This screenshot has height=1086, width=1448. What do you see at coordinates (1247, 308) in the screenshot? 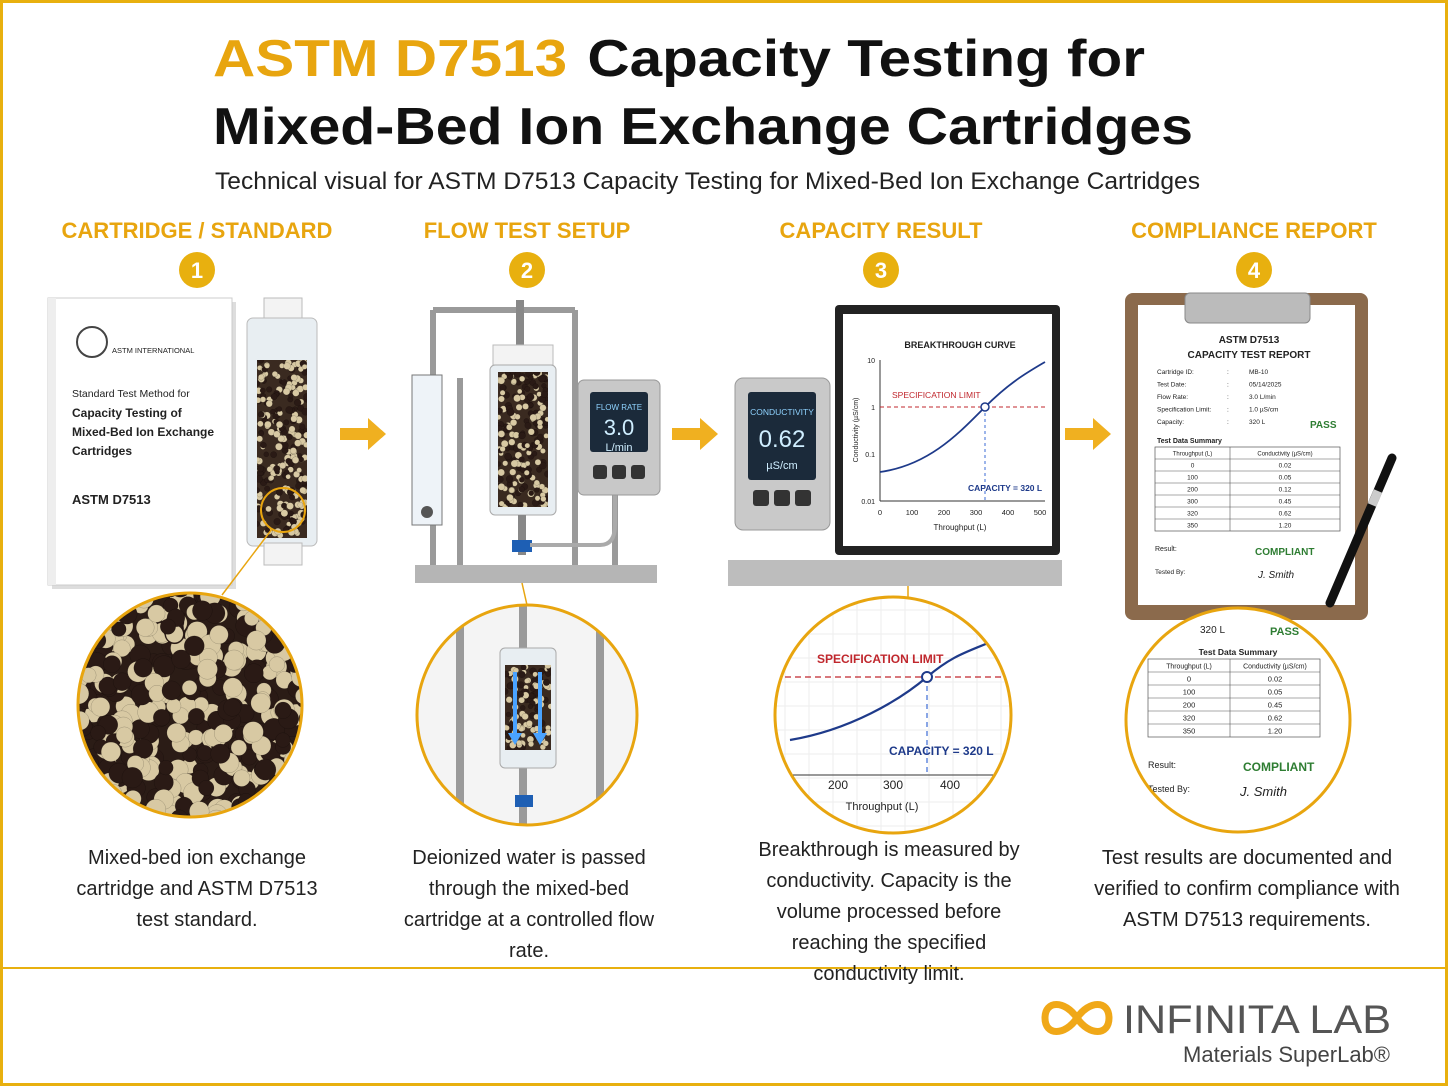
I see `clip` at bounding box center [1247, 308].